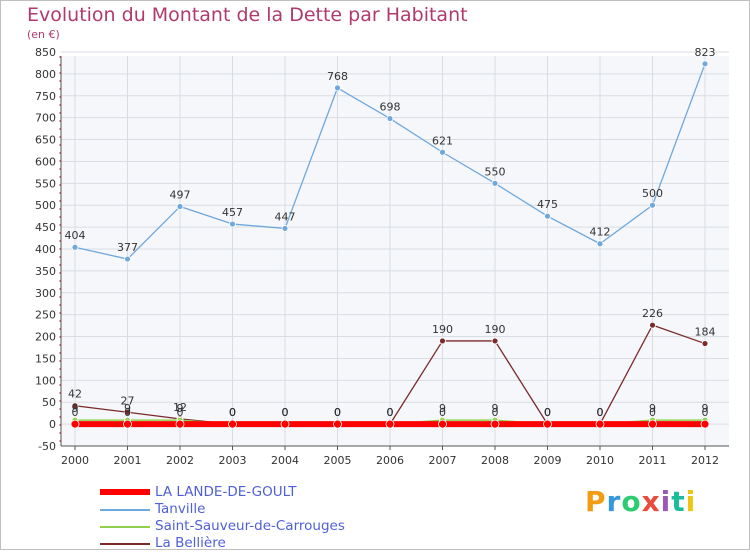 The image size is (750, 552). What do you see at coordinates (442, 140) in the screenshot?
I see `data-label-tanville: 621` at bounding box center [442, 140].